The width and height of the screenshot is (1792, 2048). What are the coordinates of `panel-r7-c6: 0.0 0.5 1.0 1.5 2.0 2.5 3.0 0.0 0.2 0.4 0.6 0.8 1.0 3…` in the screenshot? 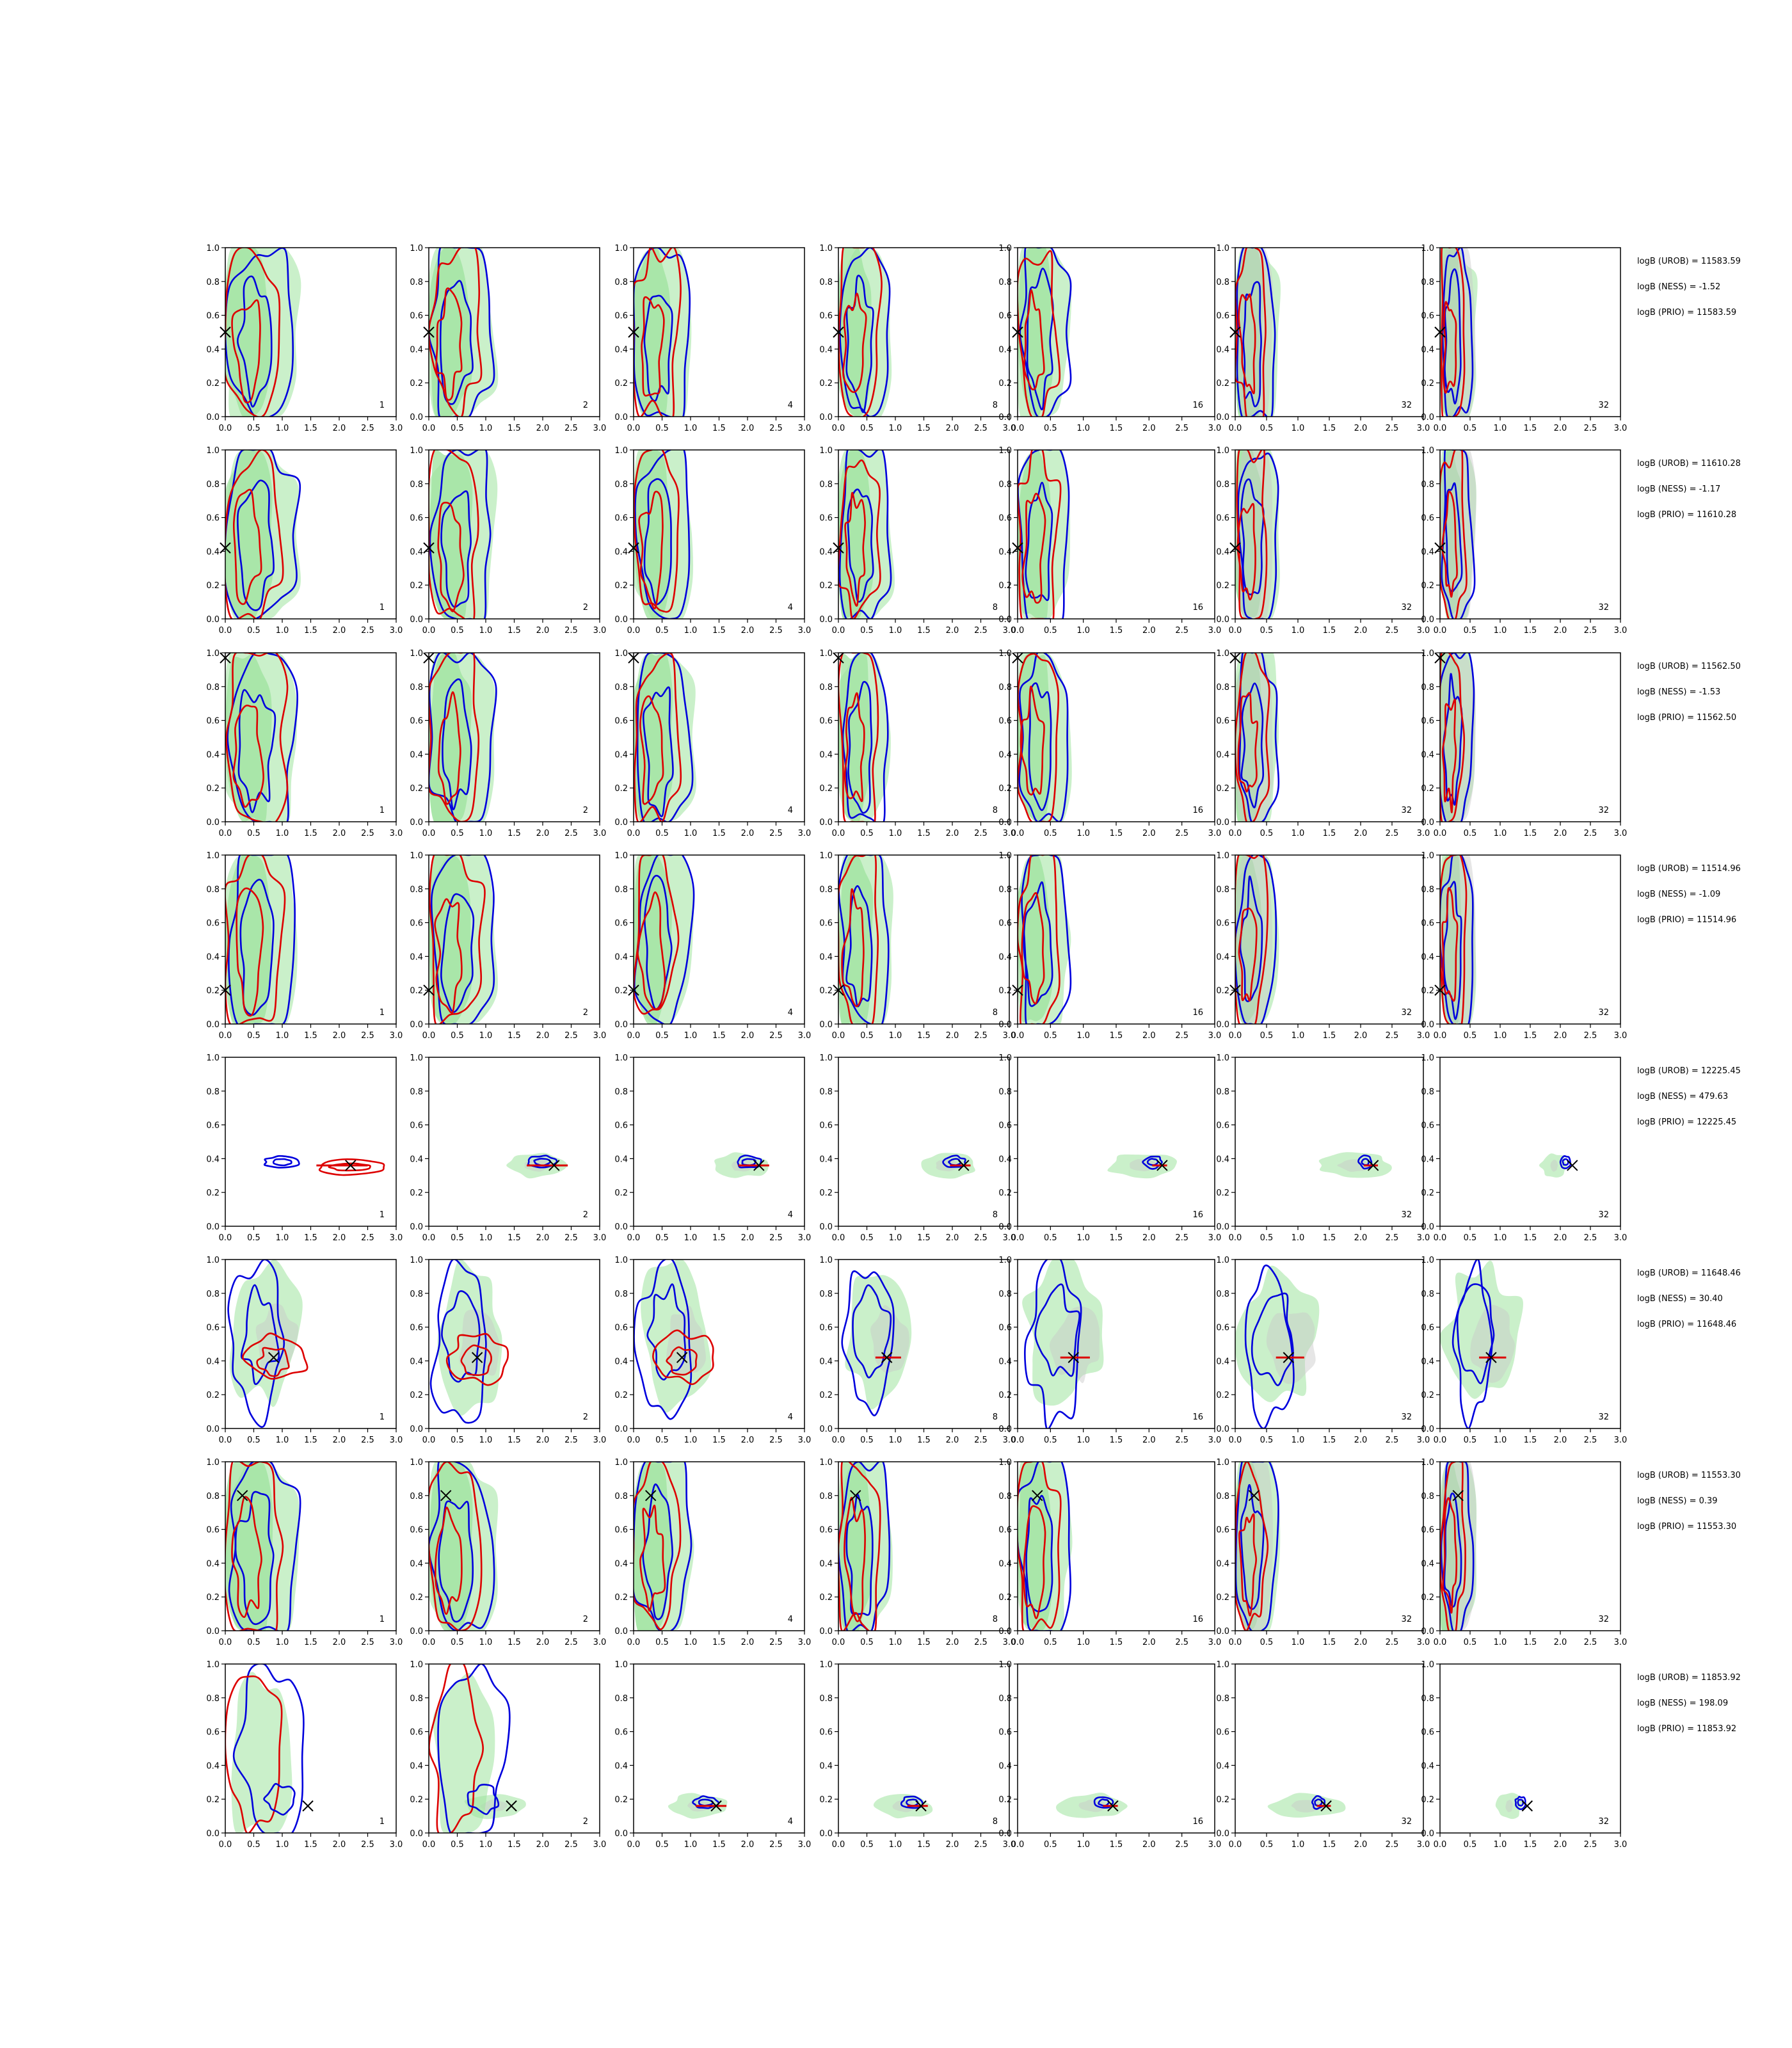 It's located at (1323, 1552).